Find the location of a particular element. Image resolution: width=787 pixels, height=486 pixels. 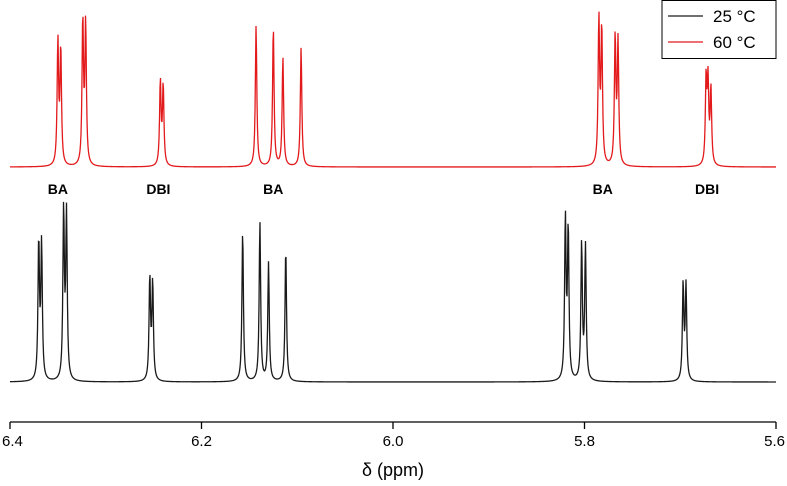

x-tick-label: 5.6 is located at coordinates (774, 441).